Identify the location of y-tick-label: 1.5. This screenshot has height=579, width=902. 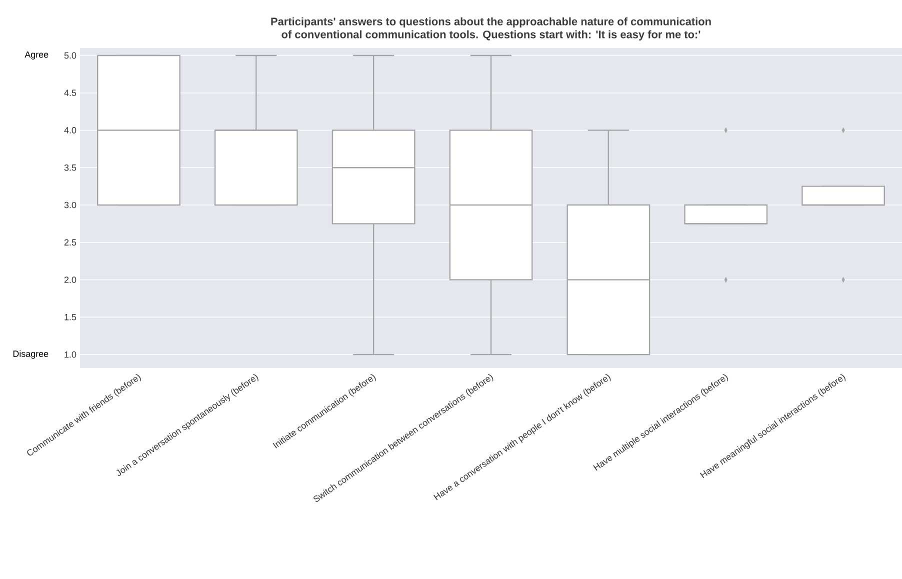
(70, 317).